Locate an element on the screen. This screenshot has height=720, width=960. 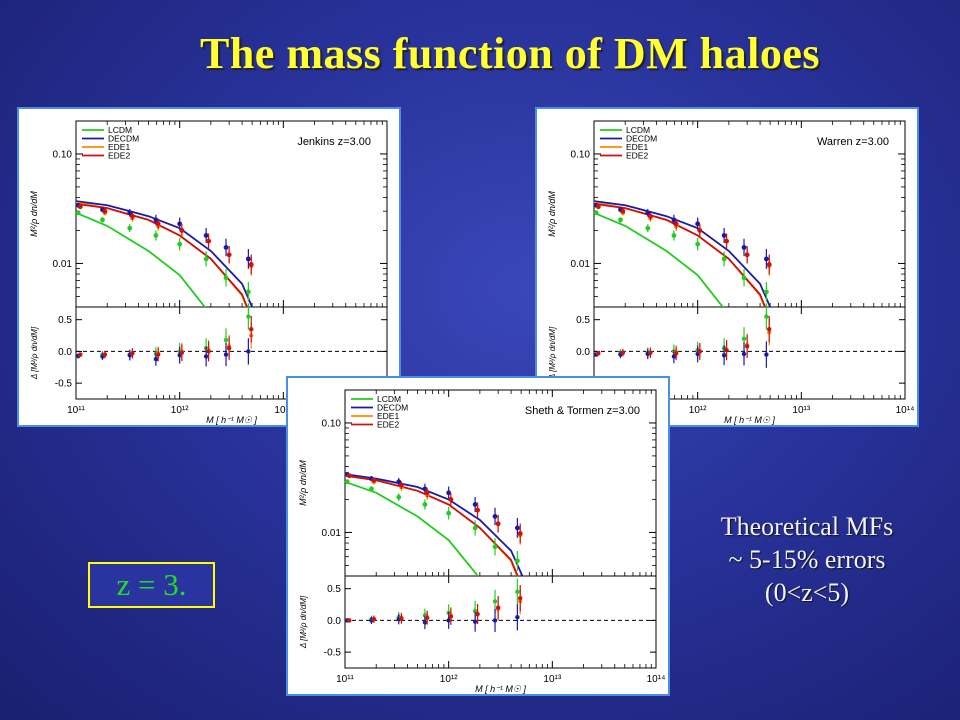
redshift-box: z = 3. is located at coordinates (151, 585).